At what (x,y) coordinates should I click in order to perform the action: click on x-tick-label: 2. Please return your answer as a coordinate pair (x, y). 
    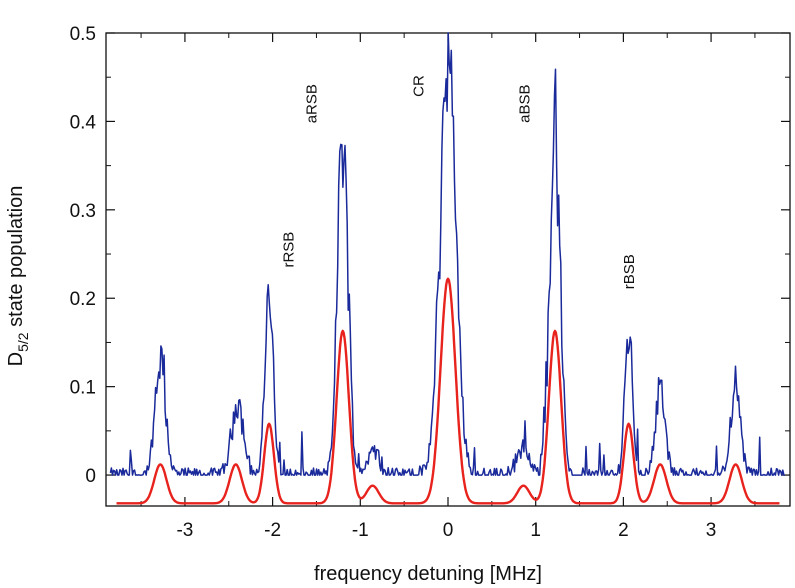
    Looking at the image, I should click on (623, 530).